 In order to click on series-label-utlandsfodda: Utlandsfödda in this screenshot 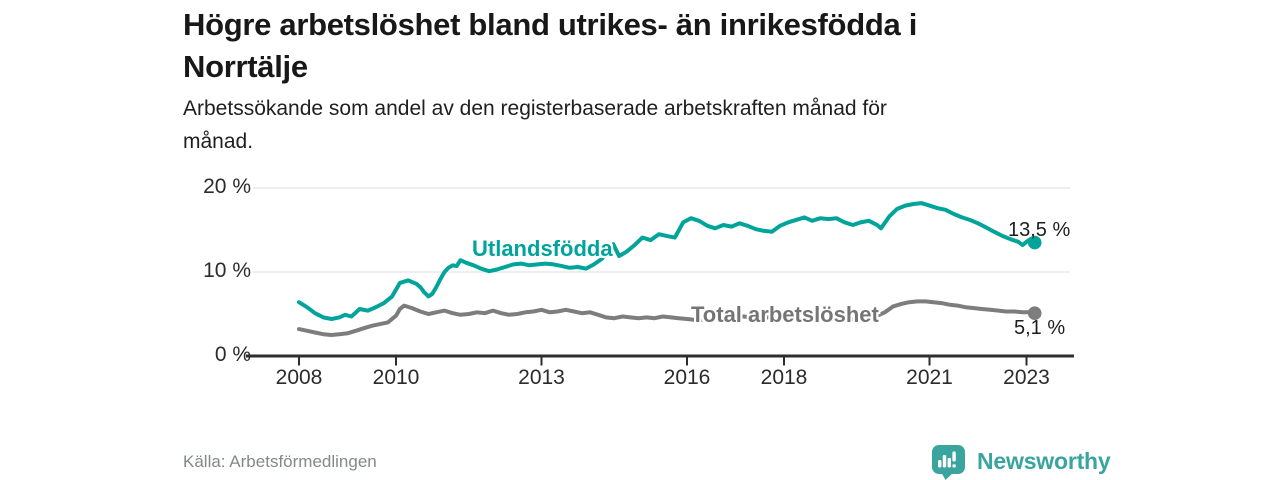, I will do `click(542, 248)`.